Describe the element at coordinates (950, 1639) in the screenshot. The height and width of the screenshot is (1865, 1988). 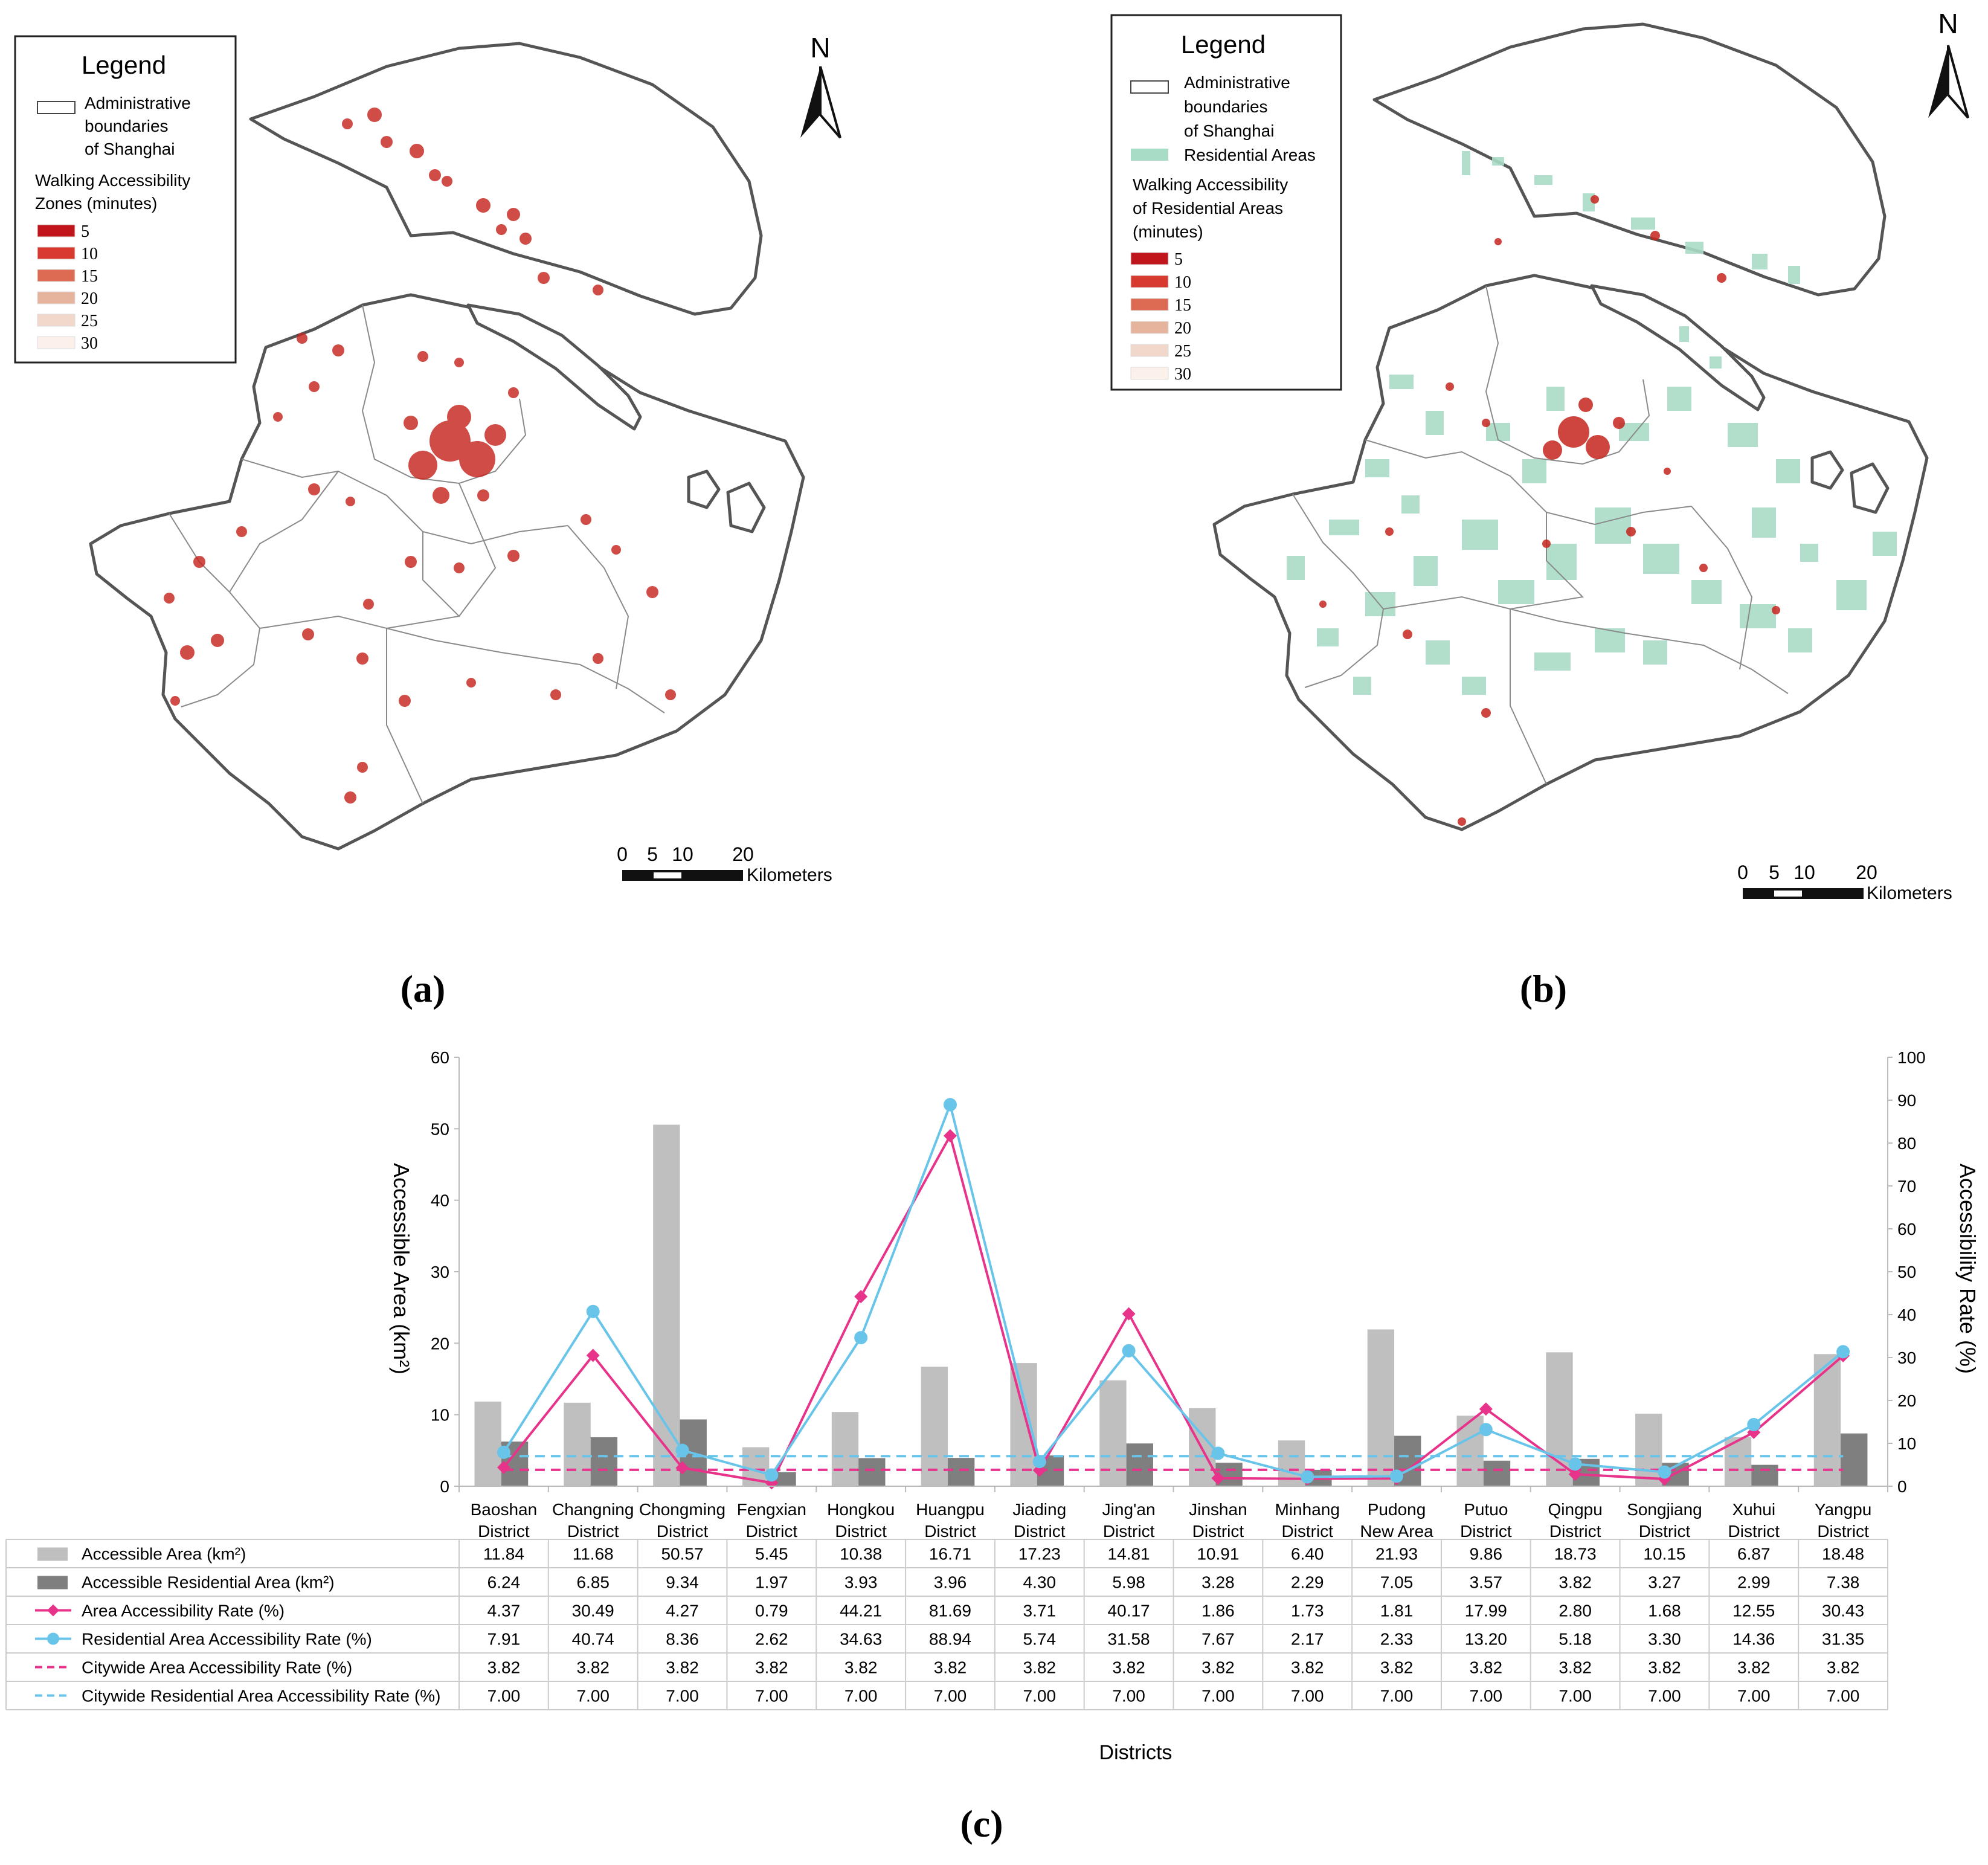
I see `table-cell-3-5: 88.94` at that location.